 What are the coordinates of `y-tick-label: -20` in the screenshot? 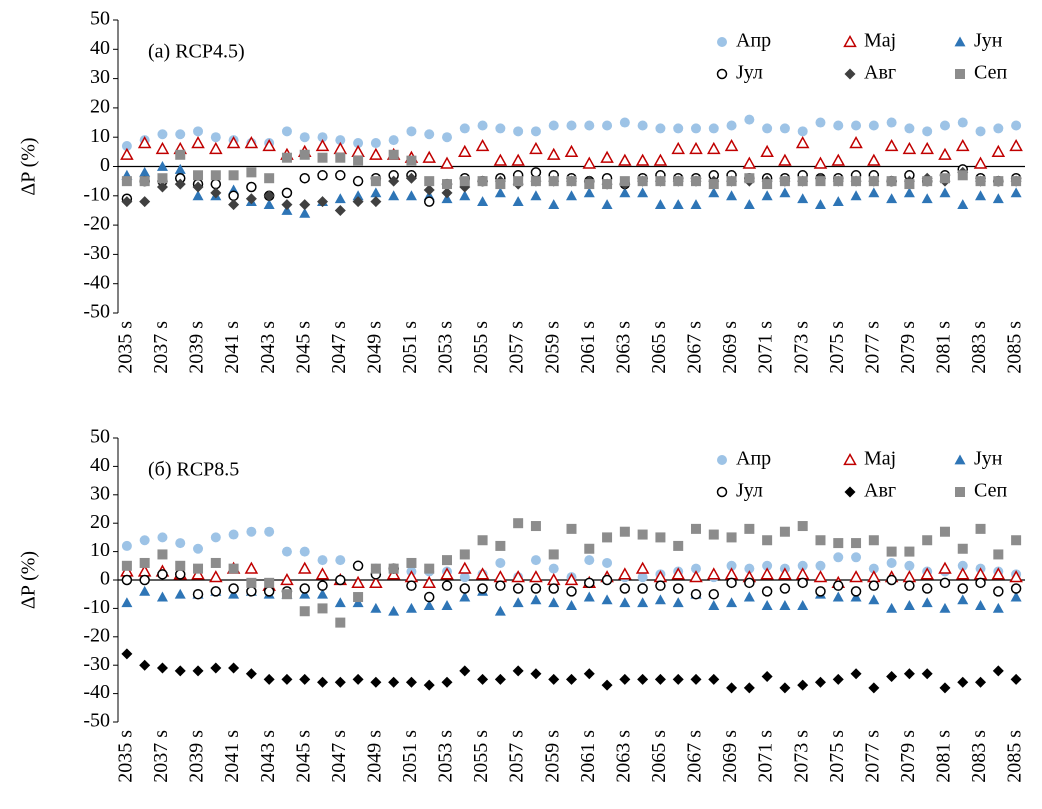 It's located at (96, 635).